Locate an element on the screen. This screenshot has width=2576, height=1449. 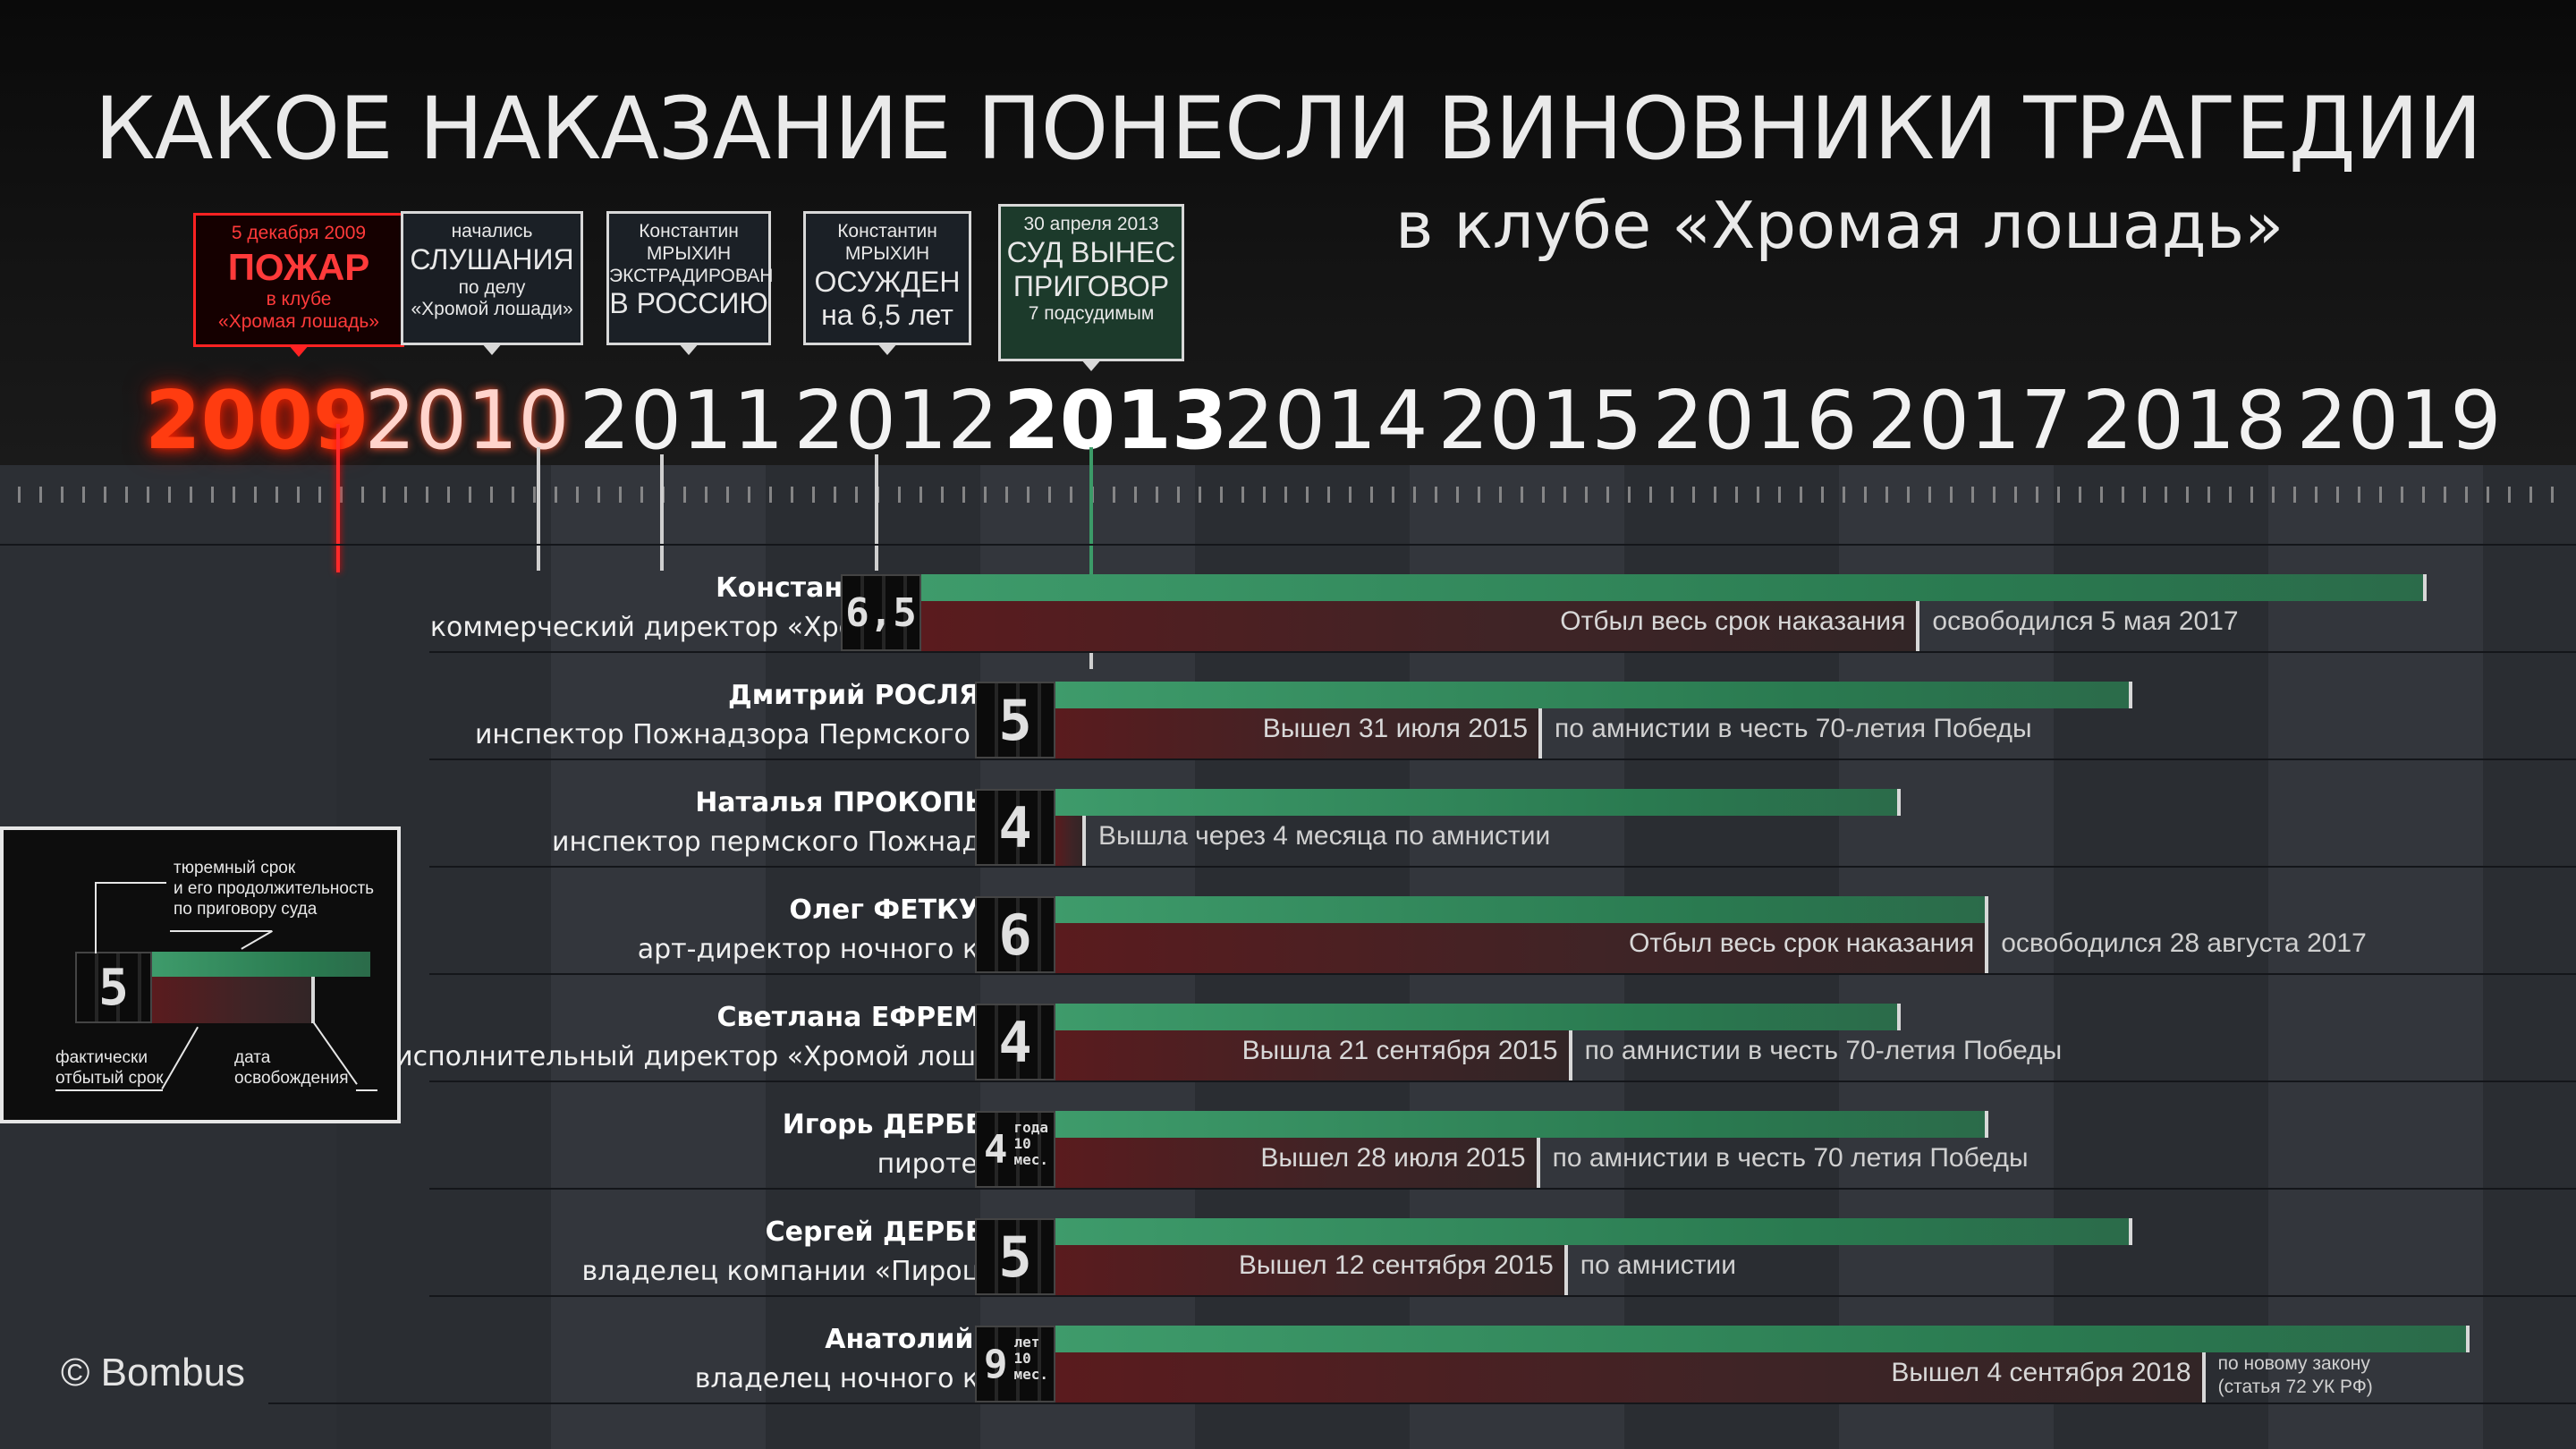
event-small-text: 30 апреля 2013 is located at coordinates (1091, 224).